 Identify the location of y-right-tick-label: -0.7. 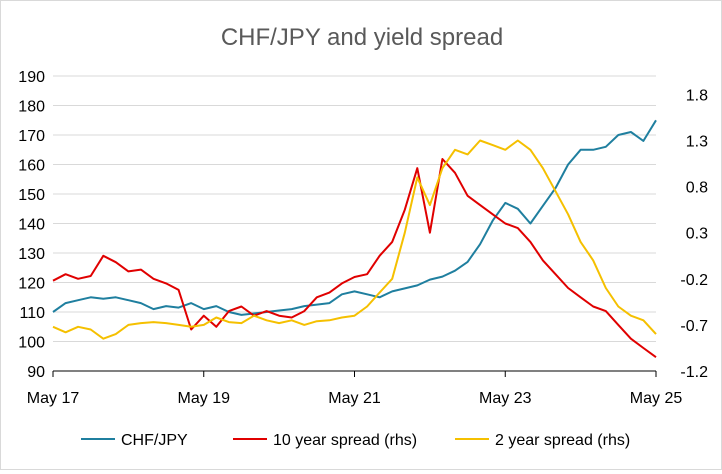
(694, 326).